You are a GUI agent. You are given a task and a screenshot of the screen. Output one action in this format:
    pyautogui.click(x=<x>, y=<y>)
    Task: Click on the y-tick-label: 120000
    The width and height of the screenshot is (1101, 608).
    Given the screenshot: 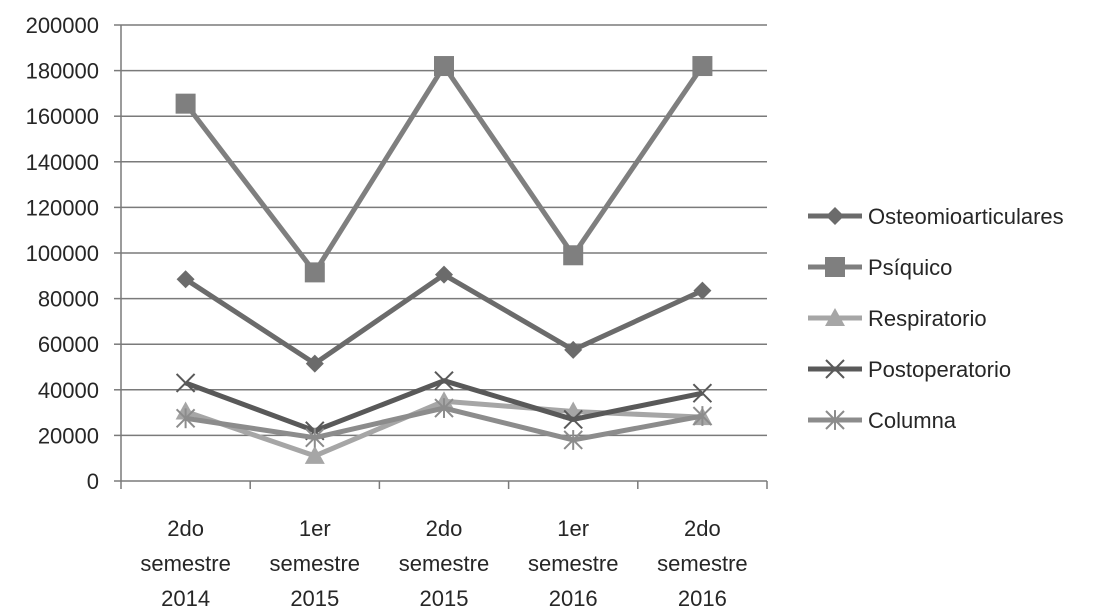 What is the action you would take?
    pyautogui.click(x=62, y=207)
    